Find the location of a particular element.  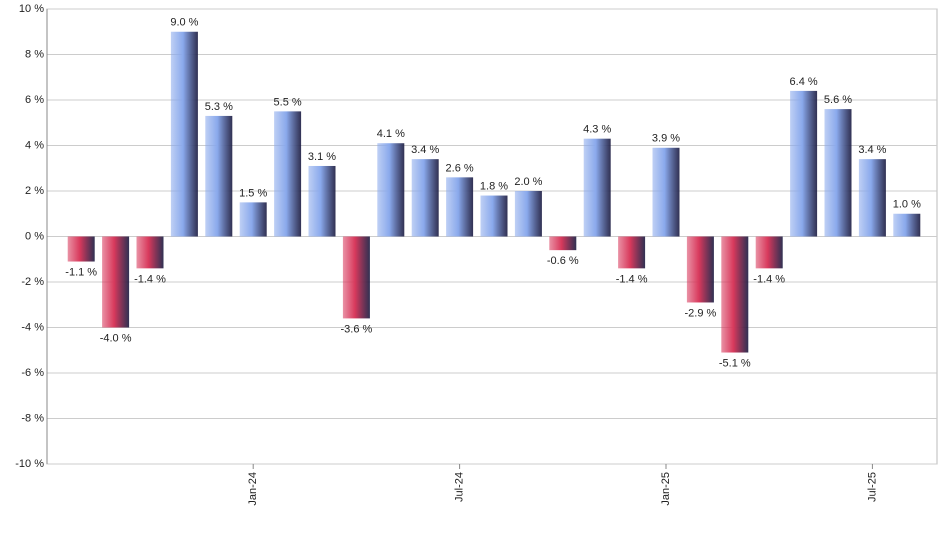

value-label: 1.0 % is located at coordinates (907, 205).